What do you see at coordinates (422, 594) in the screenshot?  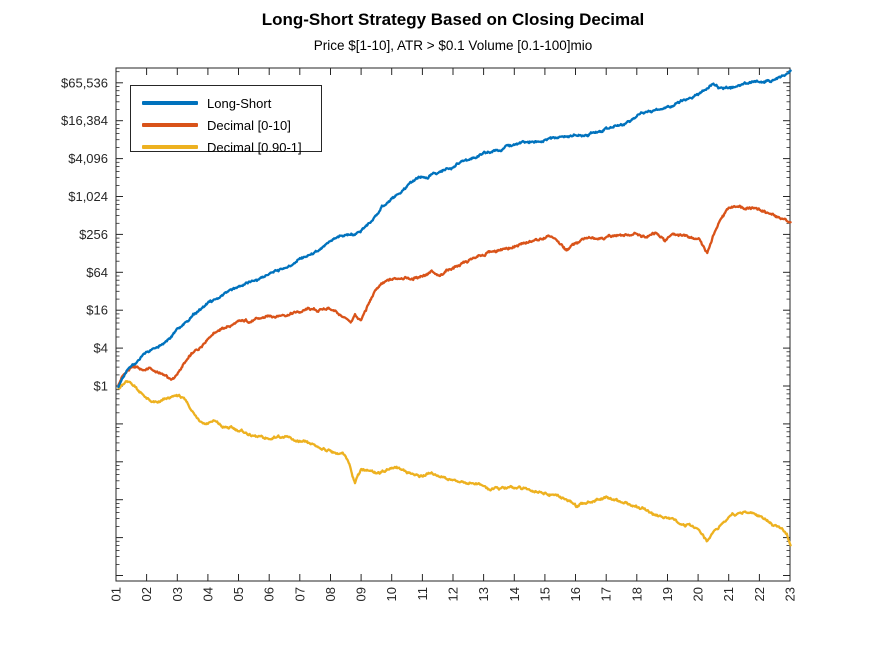 I see `x-tick-label: 11` at bounding box center [422, 594].